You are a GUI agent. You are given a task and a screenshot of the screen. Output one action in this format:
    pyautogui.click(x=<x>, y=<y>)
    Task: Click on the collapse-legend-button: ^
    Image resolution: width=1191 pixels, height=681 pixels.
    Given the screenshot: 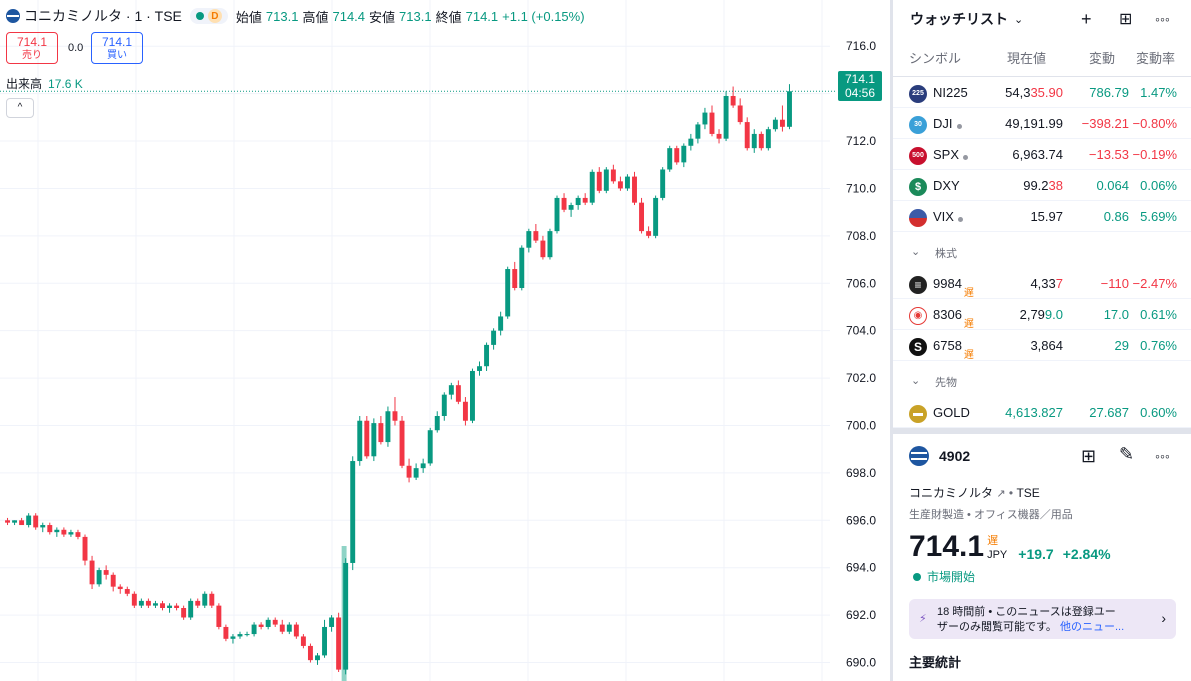 What is the action you would take?
    pyautogui.click(x=20, y=108)
    